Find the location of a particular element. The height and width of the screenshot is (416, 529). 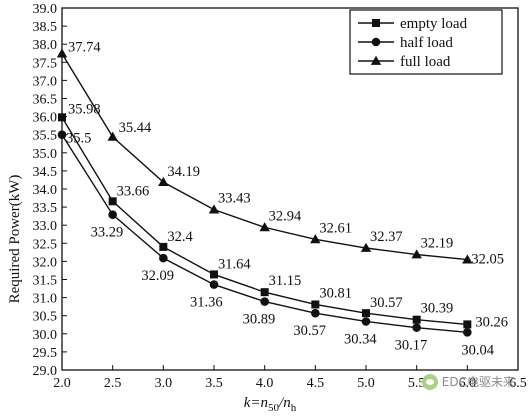

y-tick-label: 32.5 is located at coordinates (45, 244).